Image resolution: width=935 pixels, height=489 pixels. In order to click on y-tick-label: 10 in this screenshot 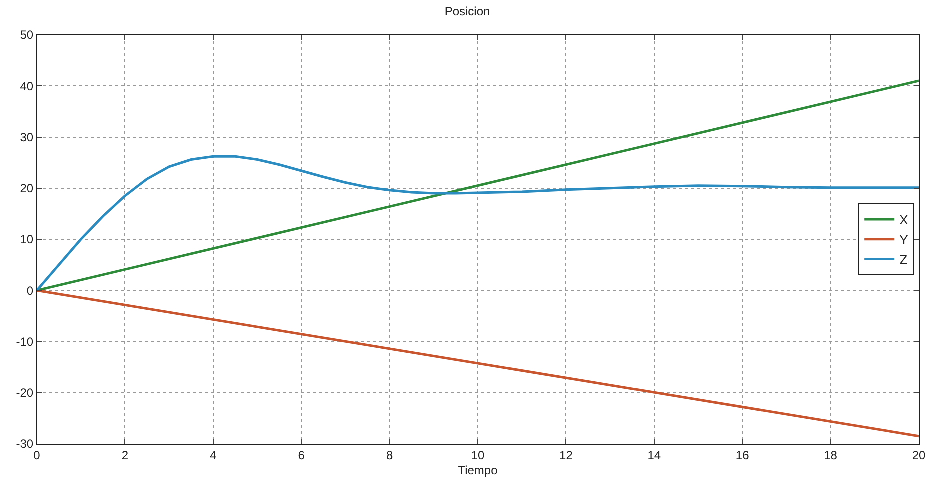, I will do `click(27, 239)`.